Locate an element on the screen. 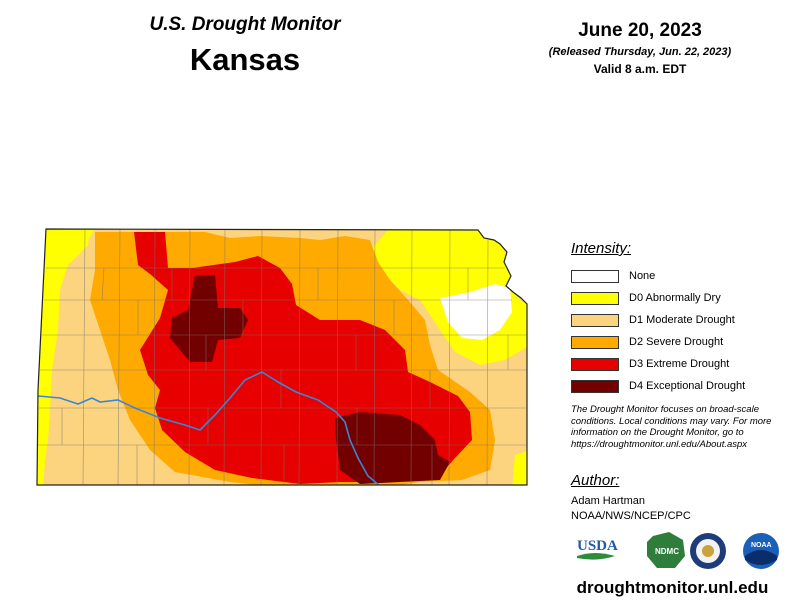 Image resolution: width=790 pixels, height=602 pixels. legend-item-d3: D3 Extreme Drought is located at coordinates (676, 364).